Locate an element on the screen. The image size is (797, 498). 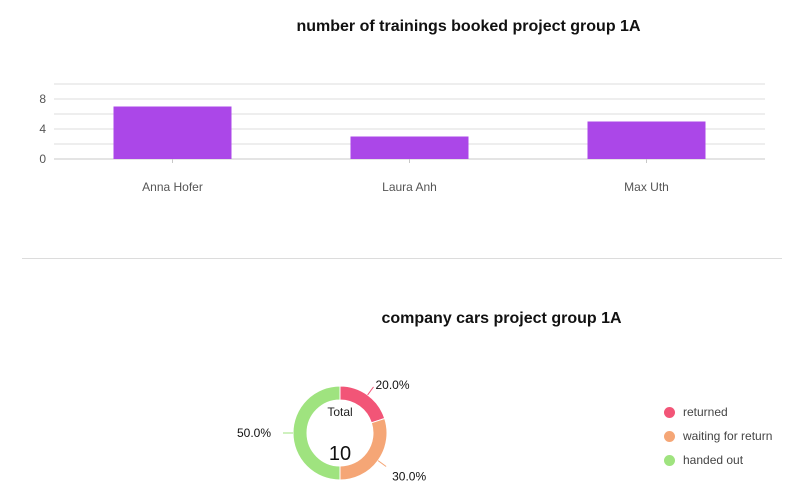
legend-label: returned is located at coordinates (705, 412).